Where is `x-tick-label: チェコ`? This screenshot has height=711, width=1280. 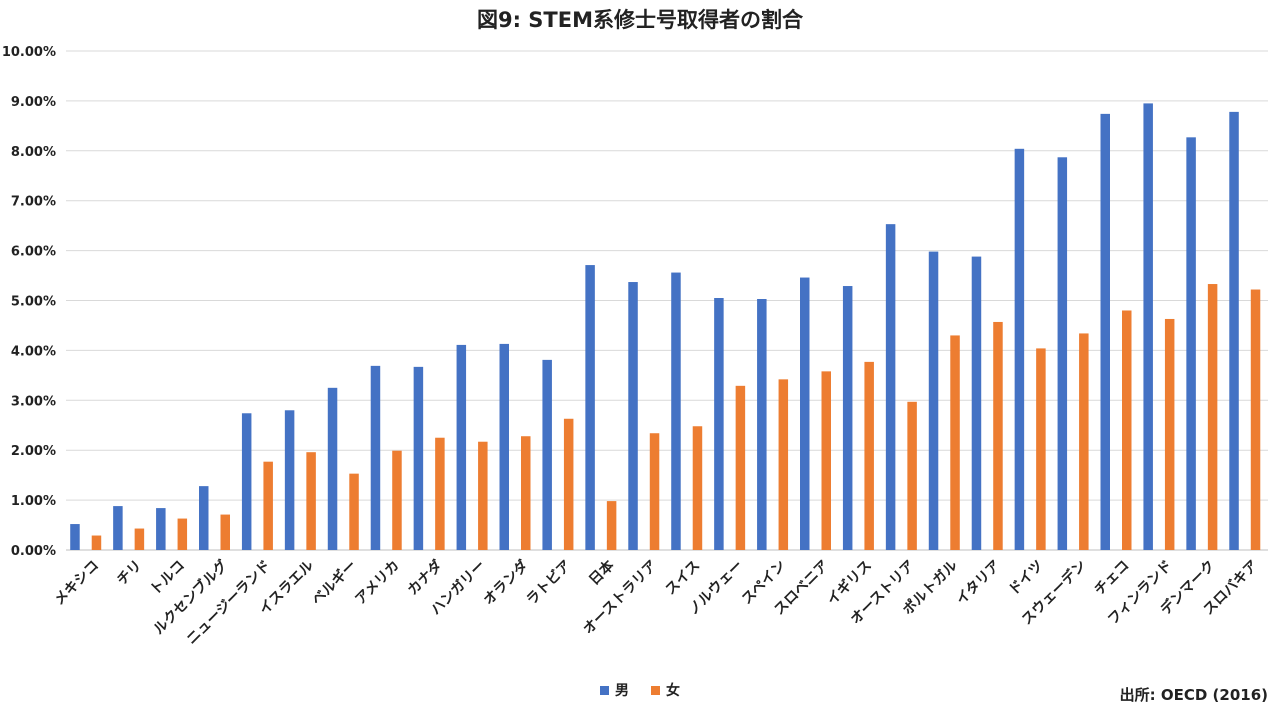
x-tick-label: チェコ is located at coordinates (1112, 578).